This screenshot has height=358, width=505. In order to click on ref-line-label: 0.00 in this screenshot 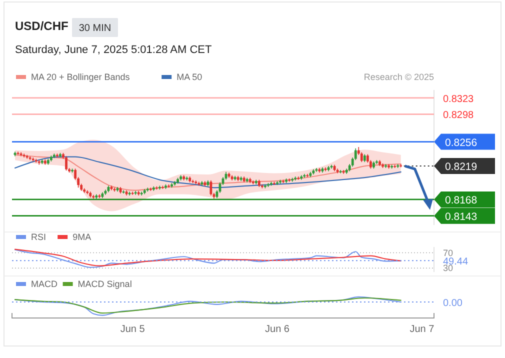, I will do `click(453, 303)`.